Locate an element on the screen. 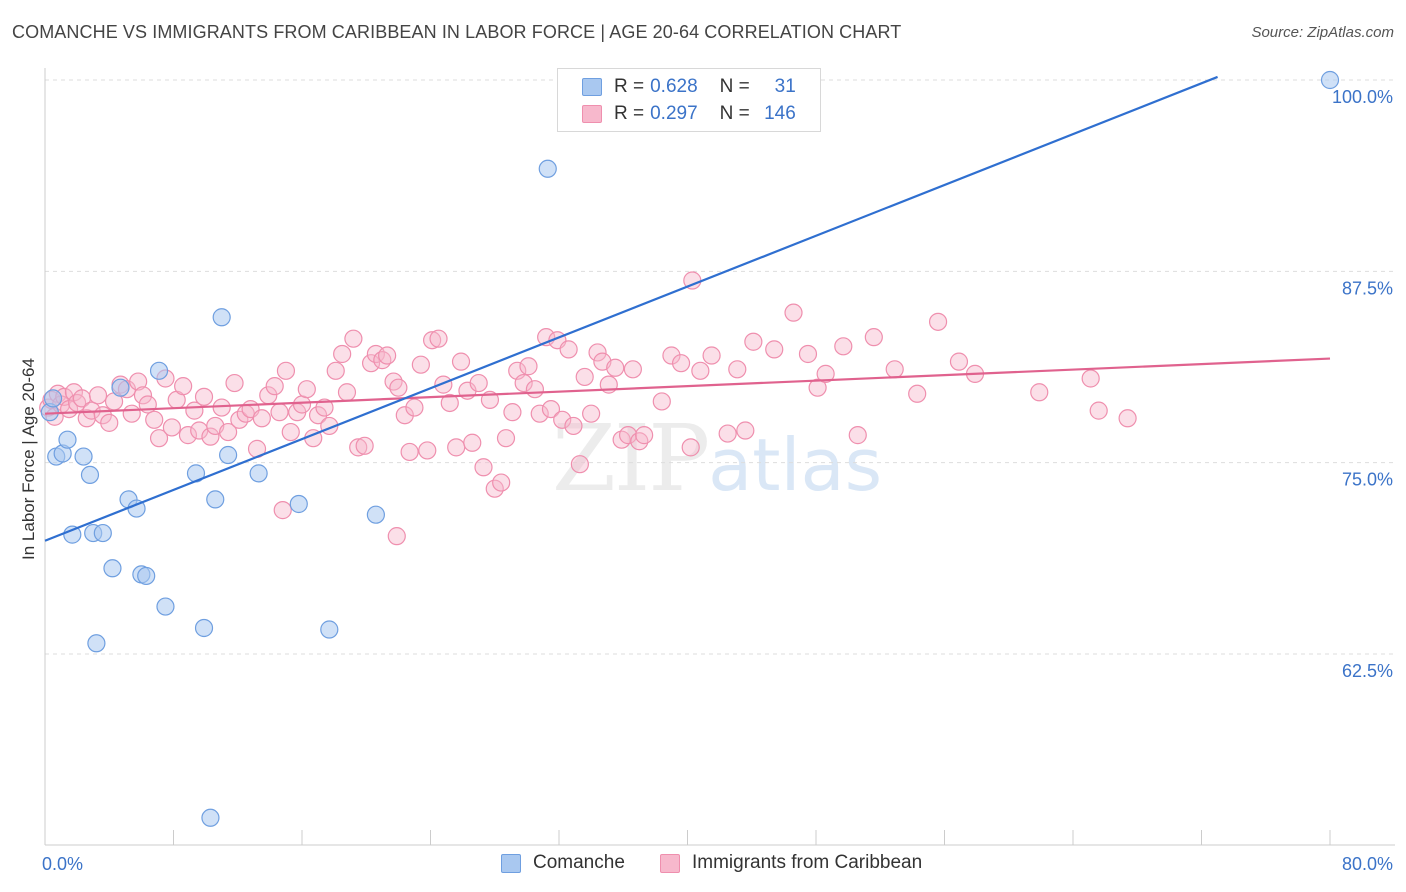 Image resolution: width=1406 pixels, height=892 pixels. watermark-atlas: atlas is located at coordinates (795, 465).